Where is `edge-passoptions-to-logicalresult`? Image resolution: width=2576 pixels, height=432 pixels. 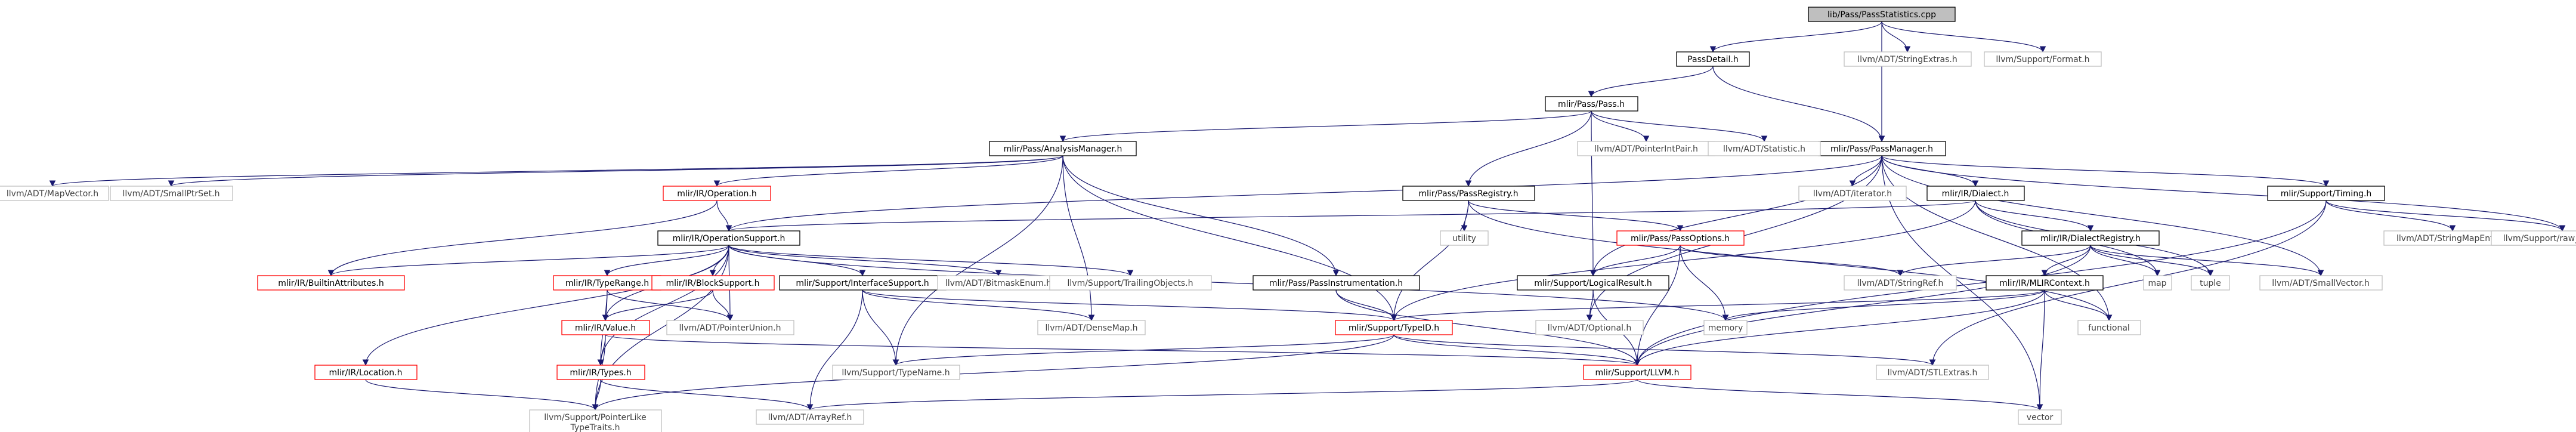 edge-passoptions-to-logicalresult is located at coordinates (1635, 261).